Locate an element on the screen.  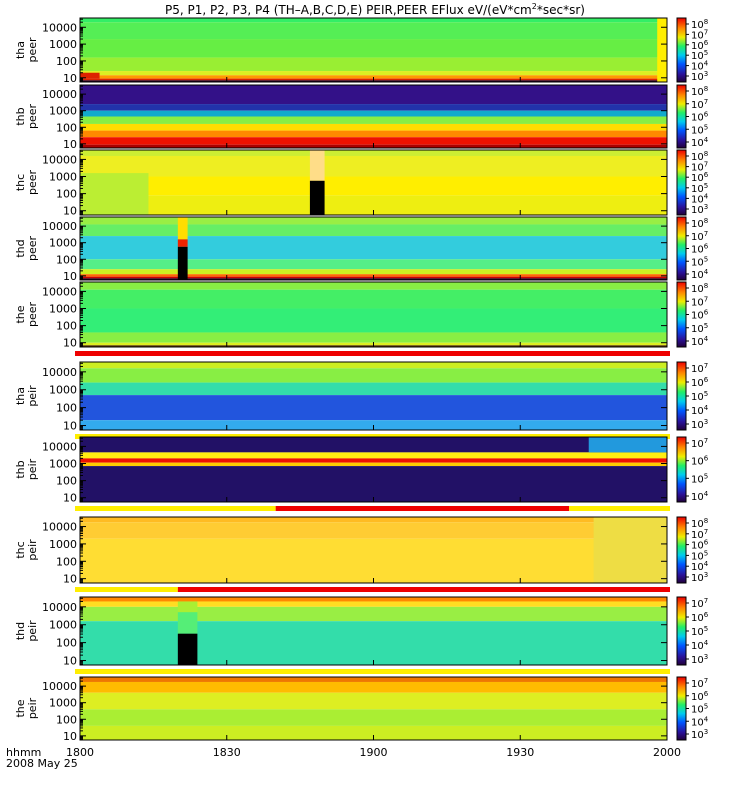
panel-label: thd peir is located at coordinates (26, 631).